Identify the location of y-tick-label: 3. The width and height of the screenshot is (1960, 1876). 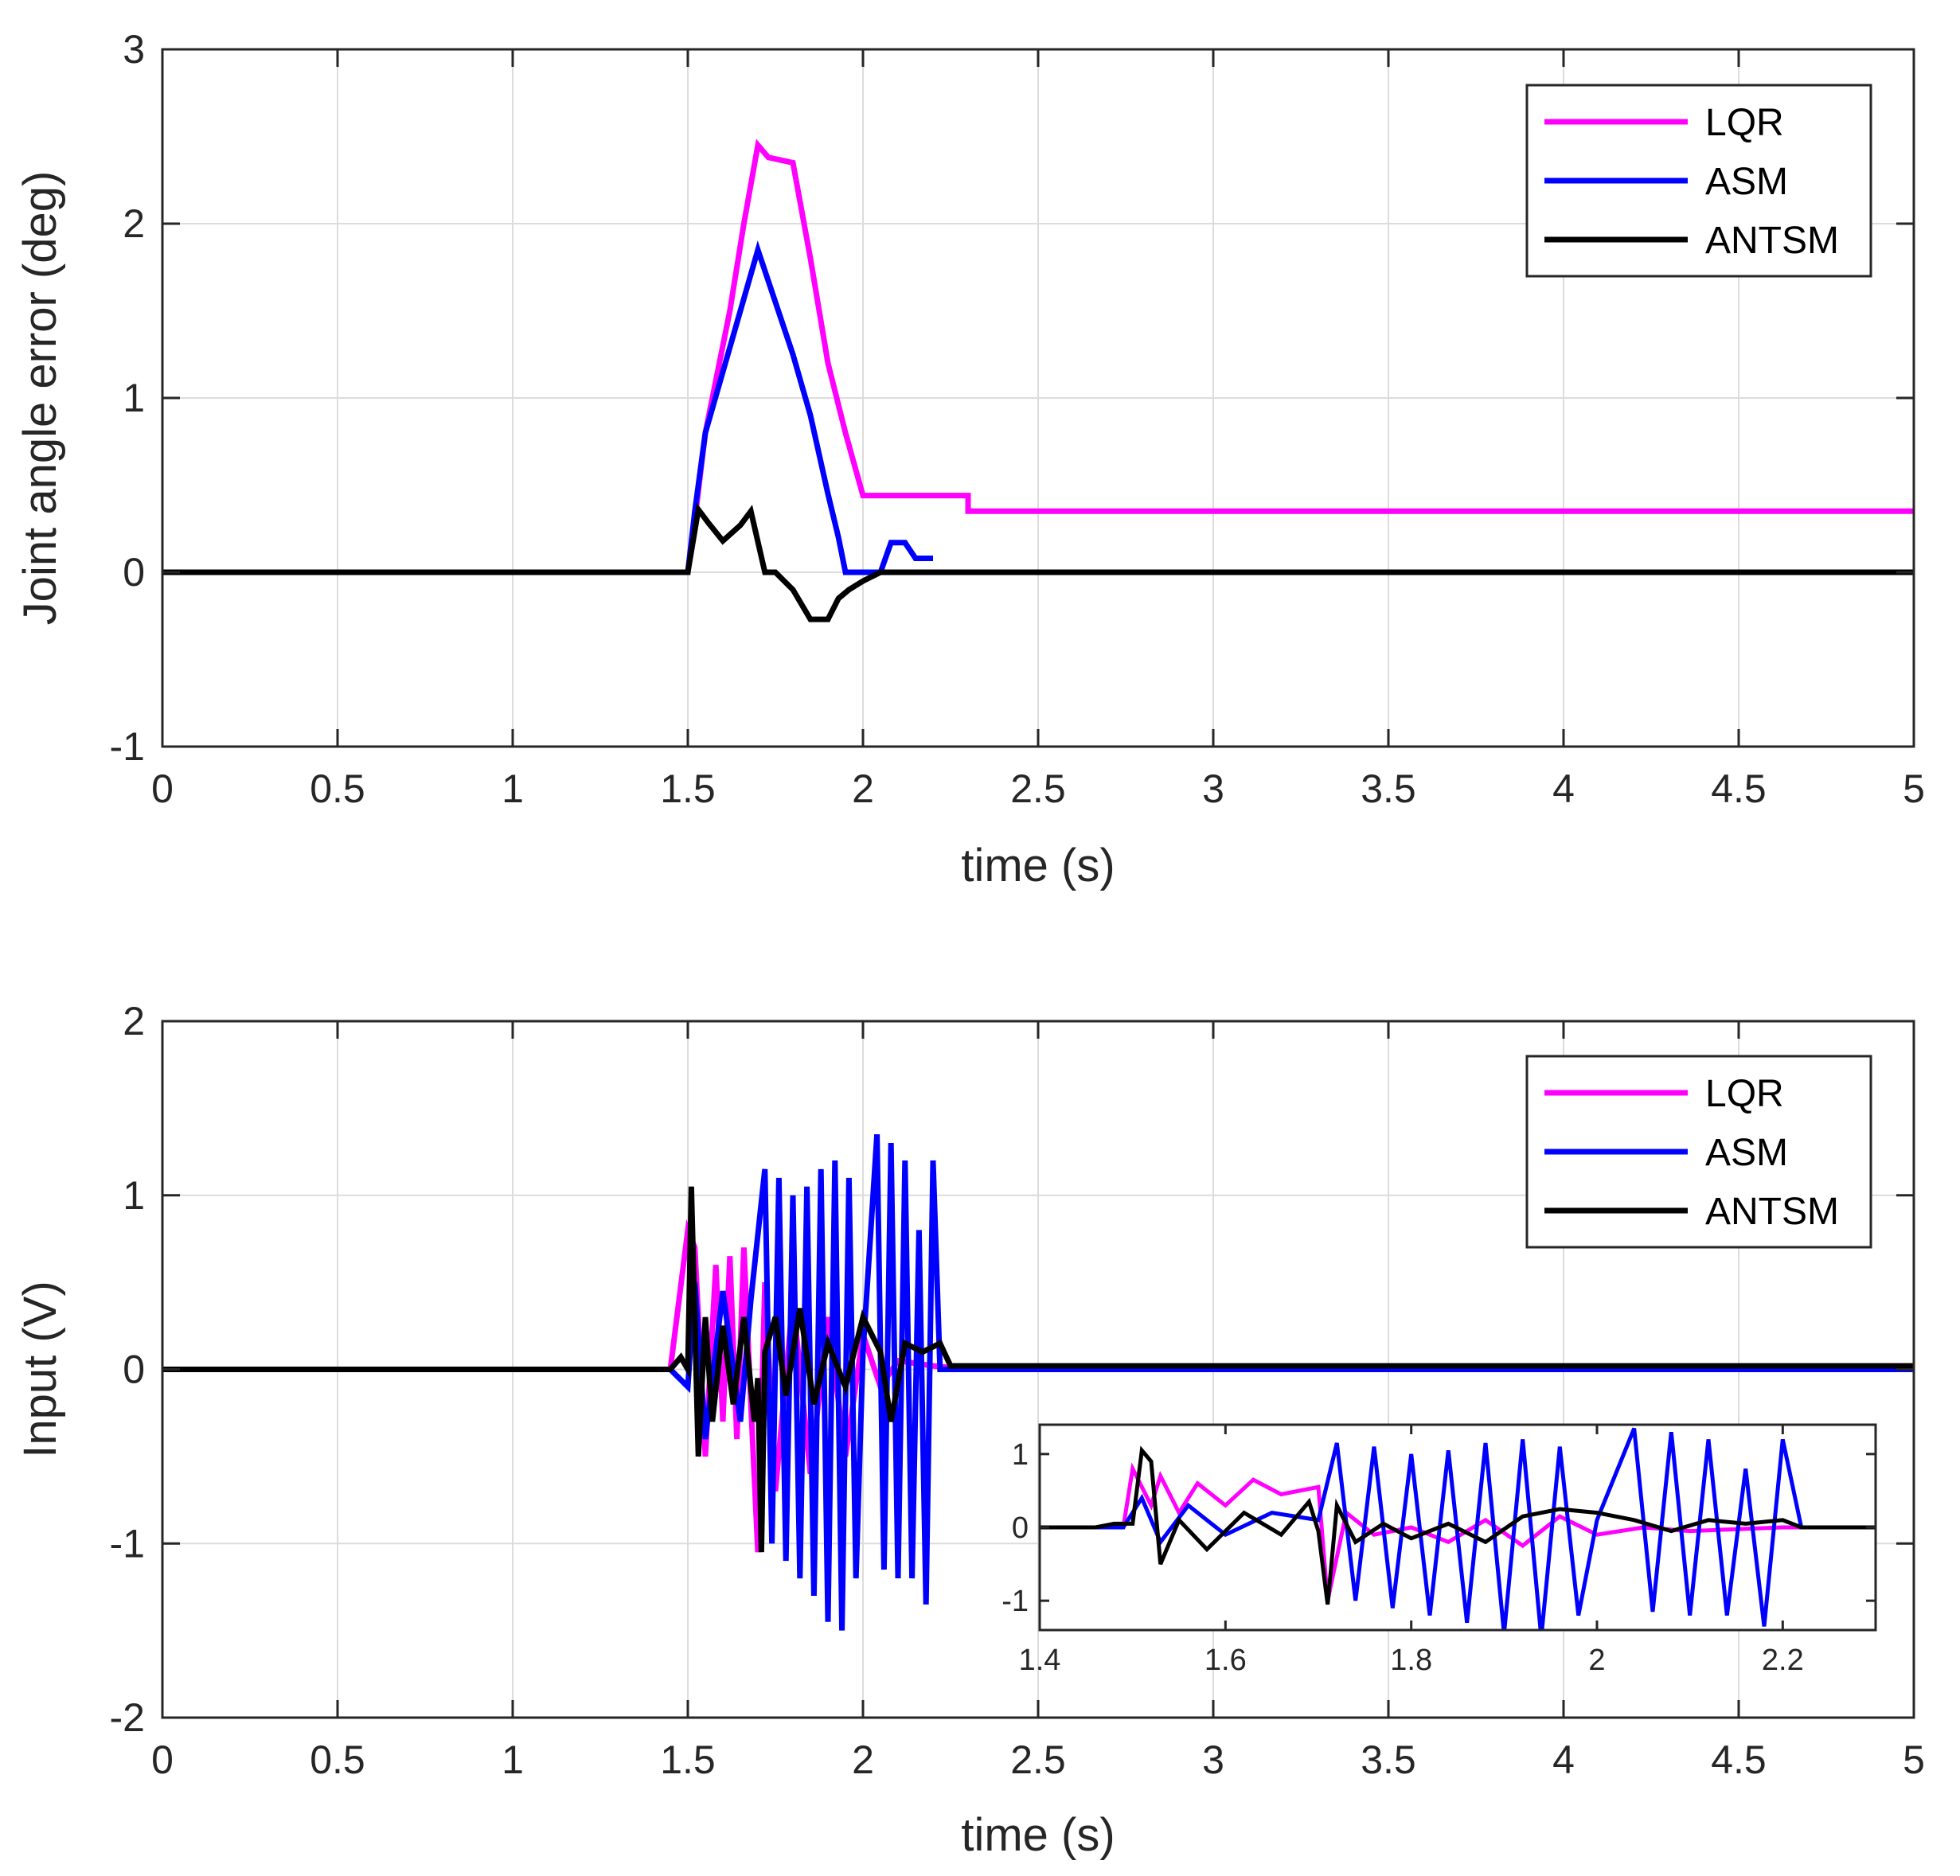
(134, 49).